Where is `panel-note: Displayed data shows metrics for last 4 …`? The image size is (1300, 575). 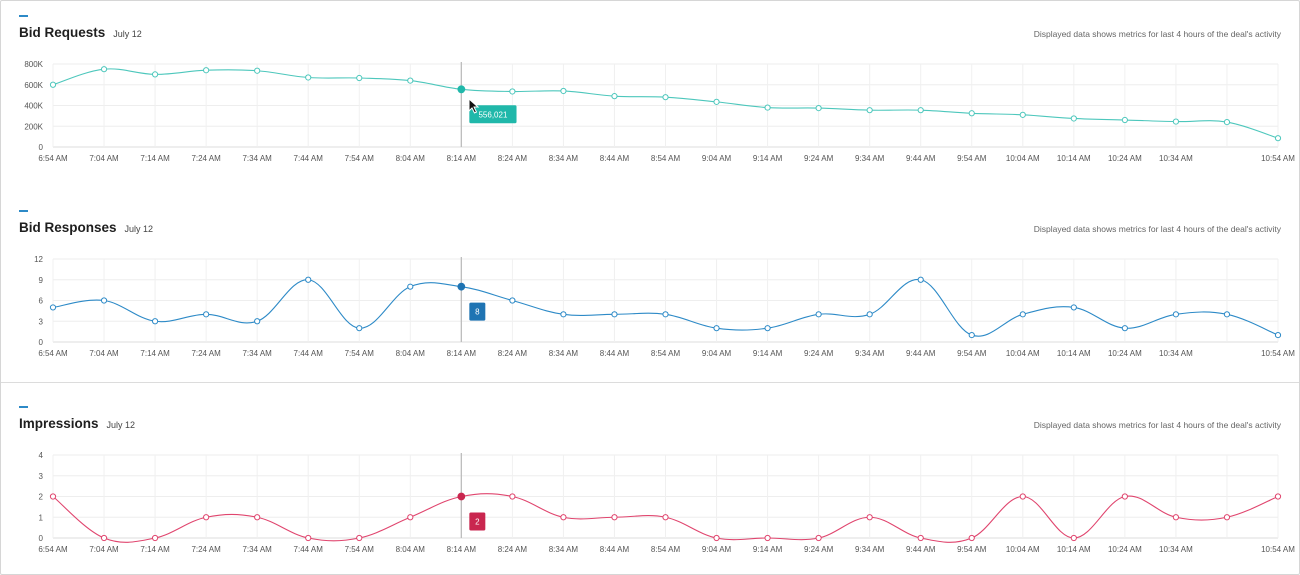
panel-note: Displayed data shows metrics for last 4 … is located at coordinates (1157, 229).